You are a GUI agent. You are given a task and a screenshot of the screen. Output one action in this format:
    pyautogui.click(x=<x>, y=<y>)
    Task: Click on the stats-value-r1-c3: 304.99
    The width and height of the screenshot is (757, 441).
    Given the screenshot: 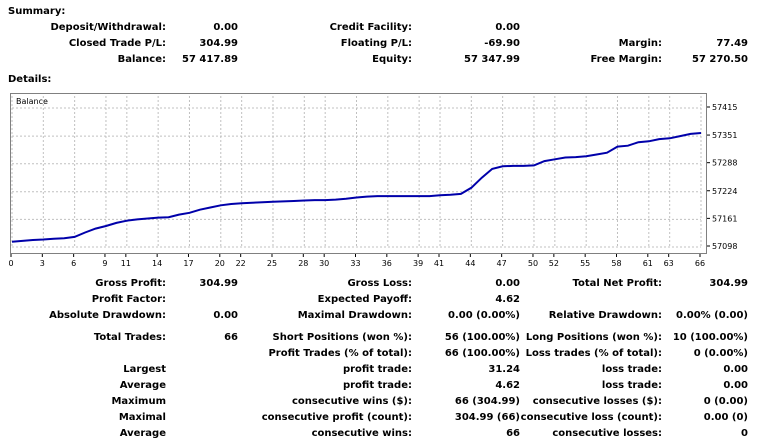 What is the action you would take?
    pyautogui.click(x=728, y=283)
    